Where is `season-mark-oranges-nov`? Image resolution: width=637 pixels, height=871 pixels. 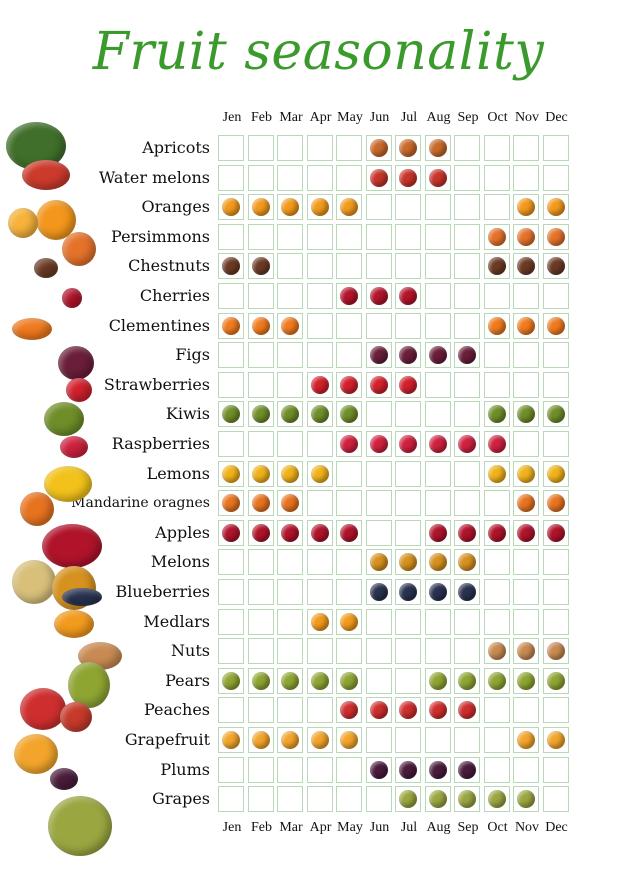 season-mark-oranges-nov is located at coordinates (526, 207).